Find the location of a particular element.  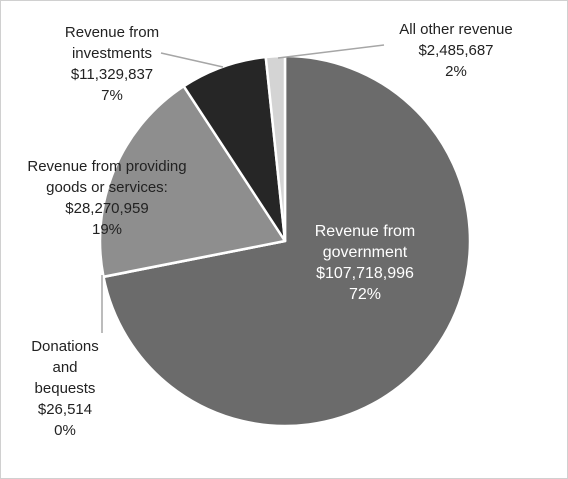

data-label-all-other-revenue: All other revenue $2,485,687 2% is located at coordinates (455, 50).